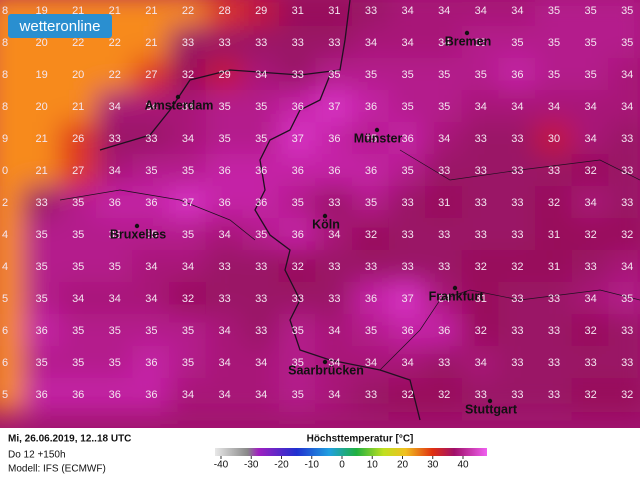  What do you see at coordinates (251, 465) in the screenshot?
I see `scale-label: -30` at bounding box center [251, 465].